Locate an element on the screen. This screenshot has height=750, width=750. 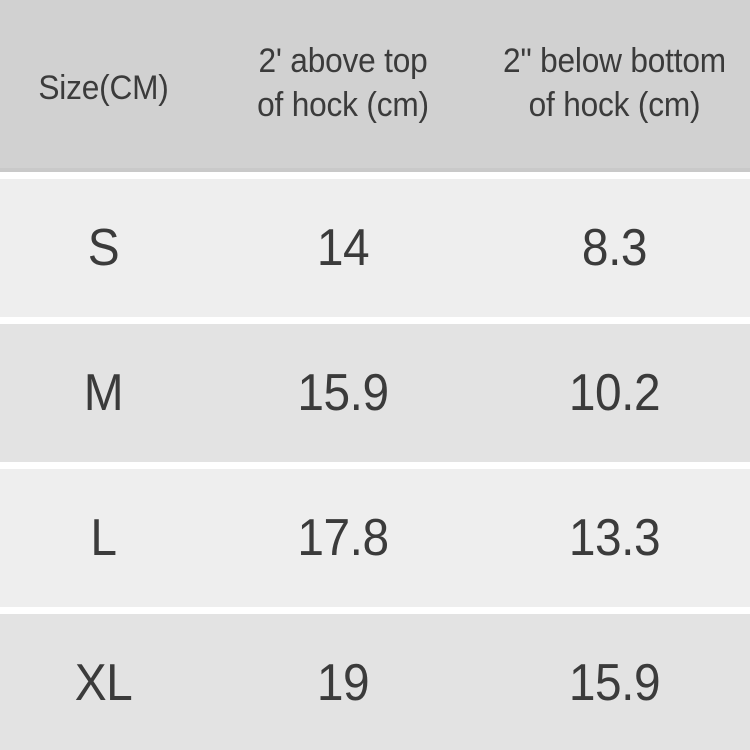
cell-below-hock: 8.3 is located at coordinates (614, 248).